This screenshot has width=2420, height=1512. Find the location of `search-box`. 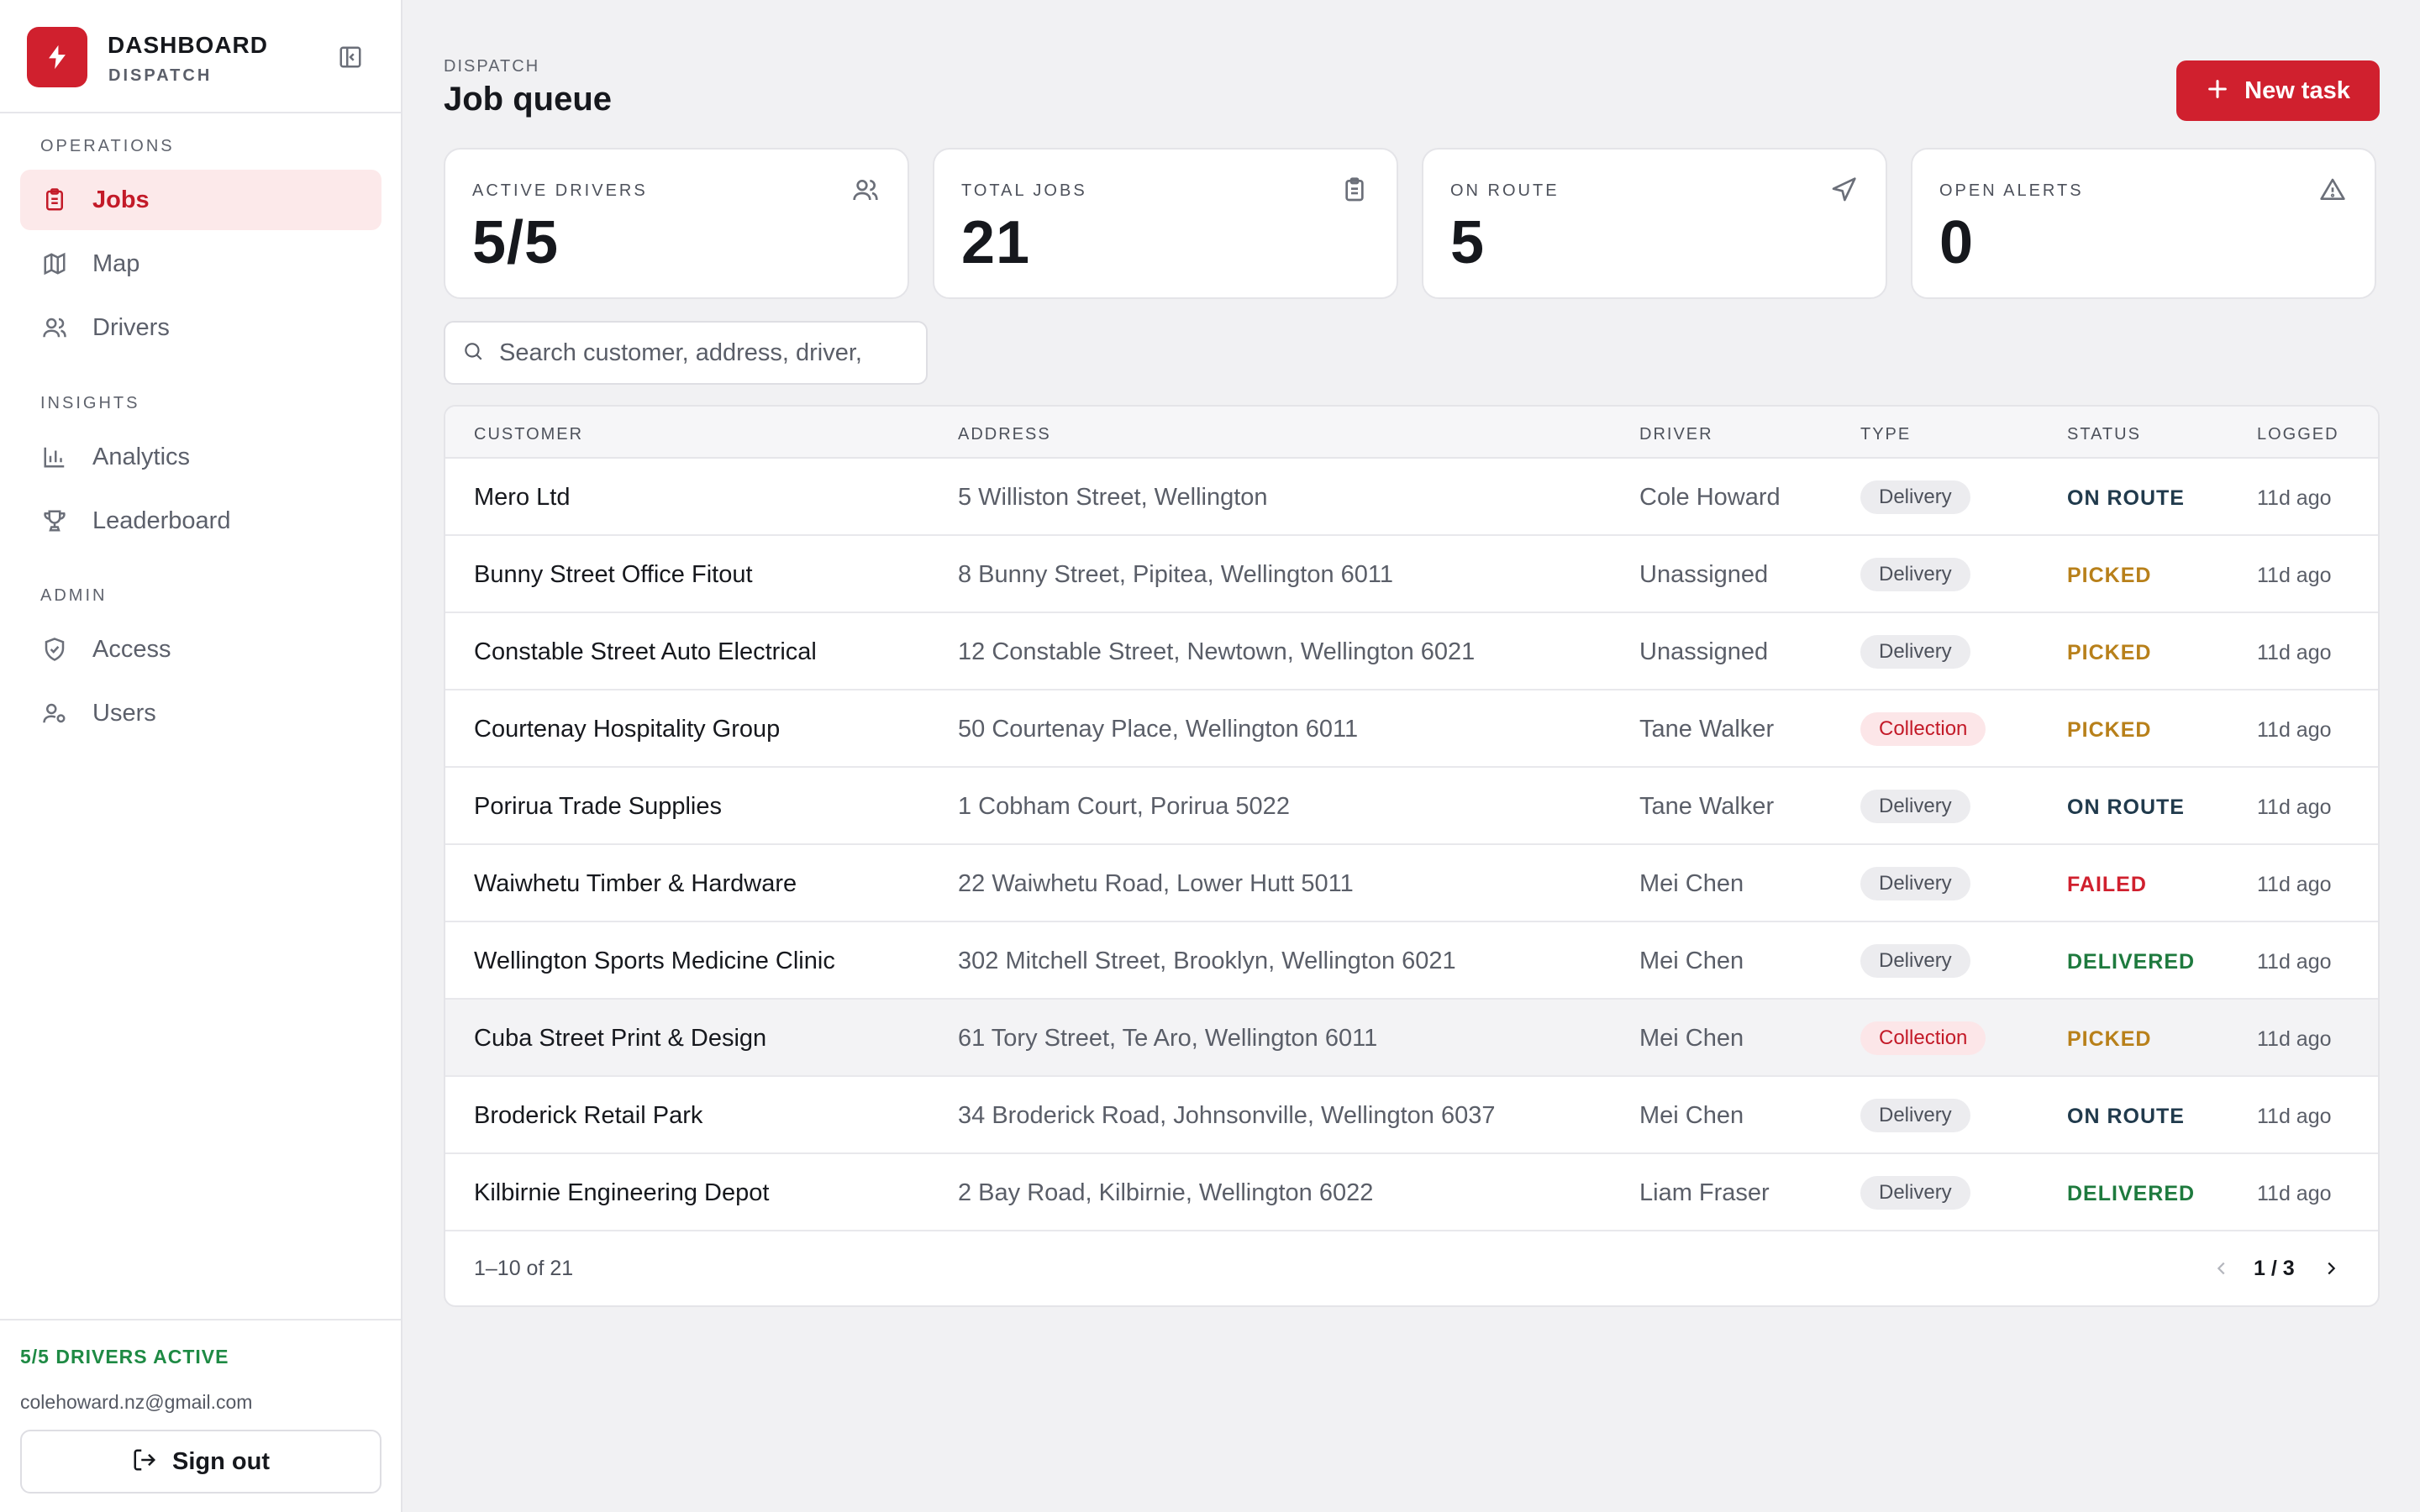

search-box is located at coordinates (686, 353).